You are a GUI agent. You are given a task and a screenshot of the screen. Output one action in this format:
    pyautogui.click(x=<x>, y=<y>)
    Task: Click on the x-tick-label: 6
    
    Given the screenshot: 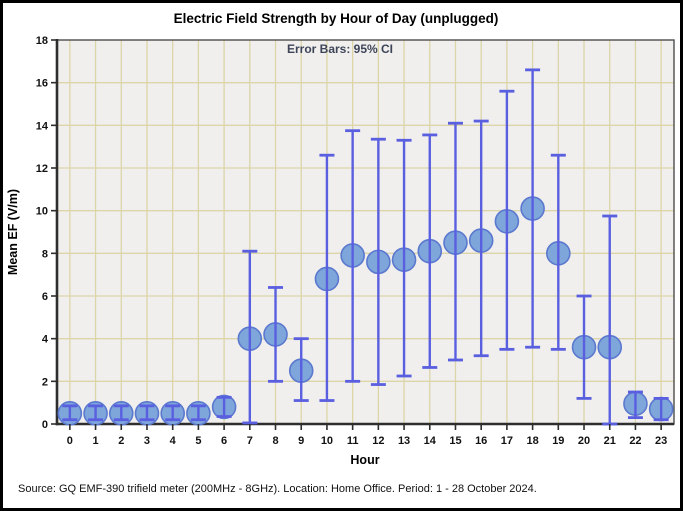 What is the action you would take?
    pyautogui.click(x=224, y=441)
    